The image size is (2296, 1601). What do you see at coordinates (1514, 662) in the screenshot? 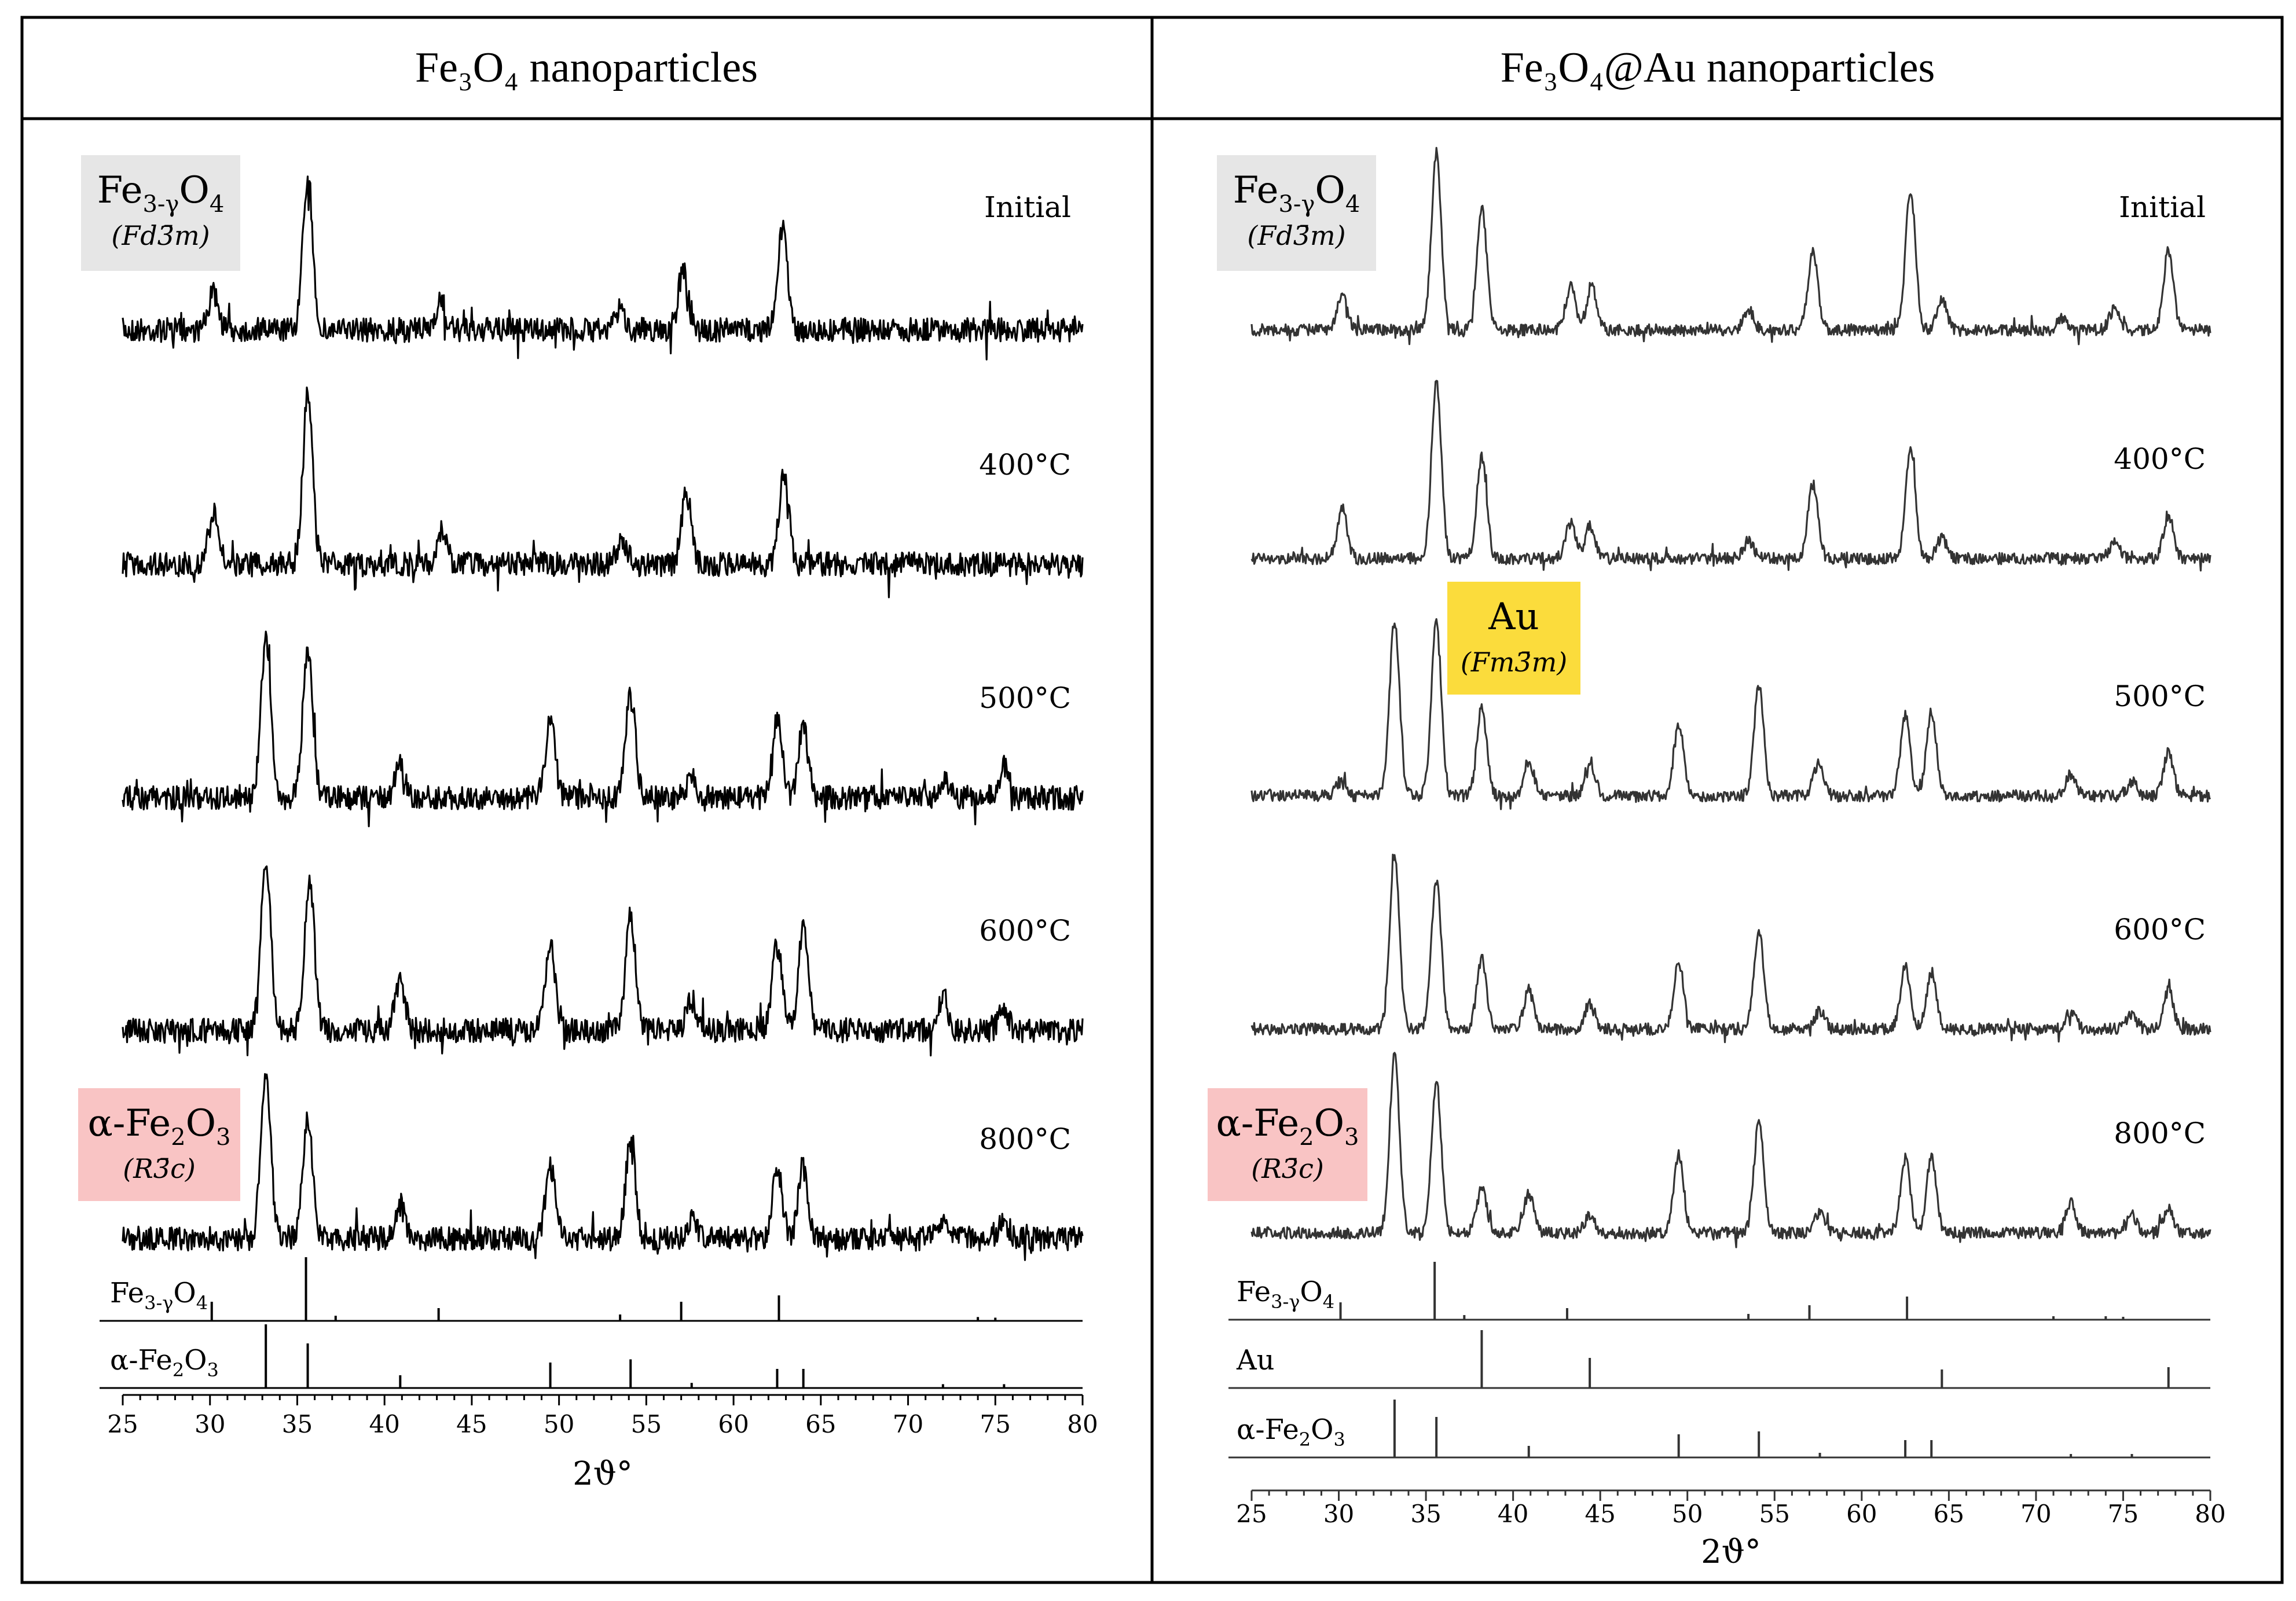
I see `phase-space-group: (Fm3̄m)` at bounding box center [1514, 662].